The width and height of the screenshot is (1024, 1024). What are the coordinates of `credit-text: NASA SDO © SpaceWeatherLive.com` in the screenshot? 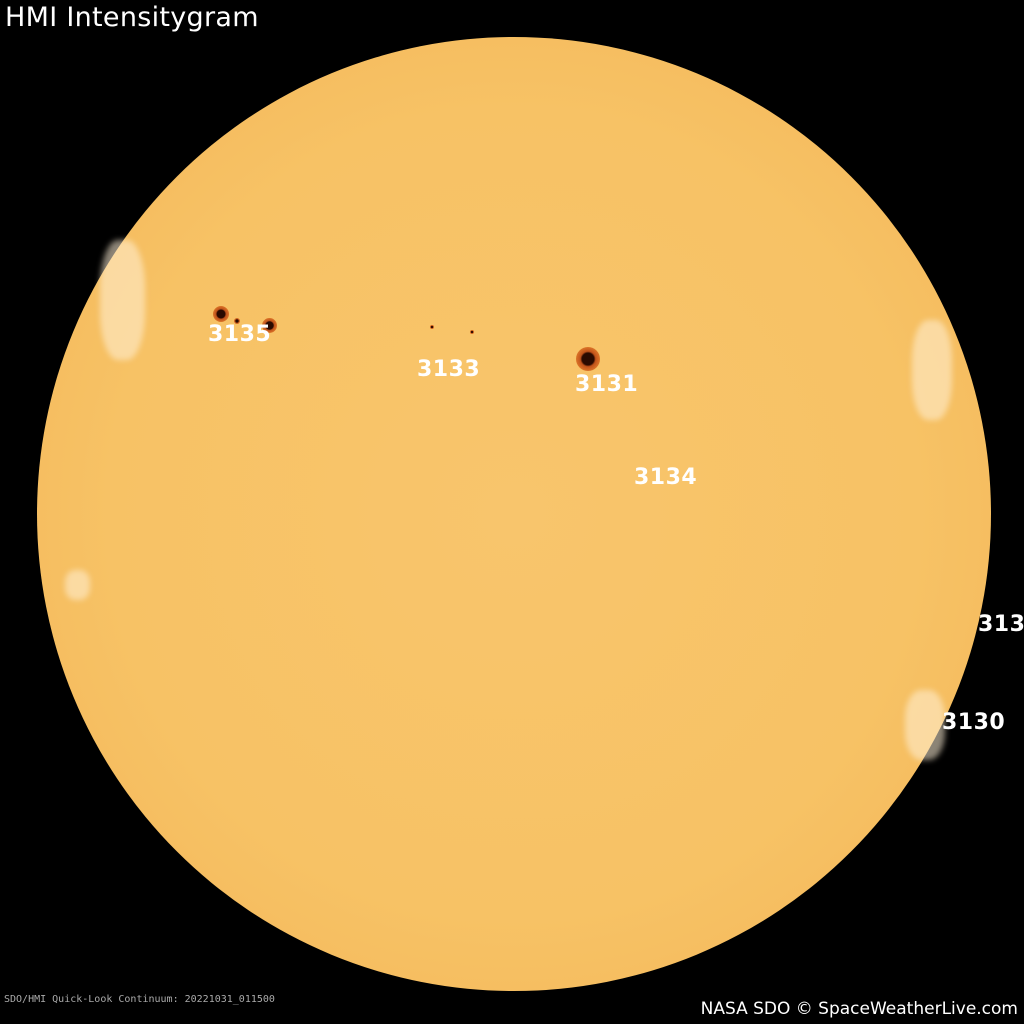 It's located at (859, 1009).